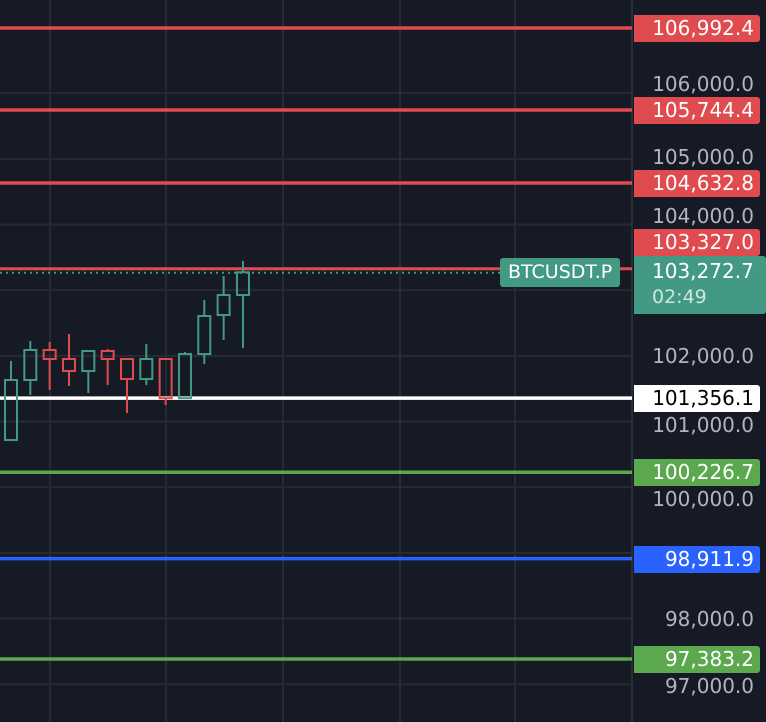 Image resolution: width=766 pixels, height=722 pixels. I want to click on axis-tick-label: 105,000.0, so click(703, 156).